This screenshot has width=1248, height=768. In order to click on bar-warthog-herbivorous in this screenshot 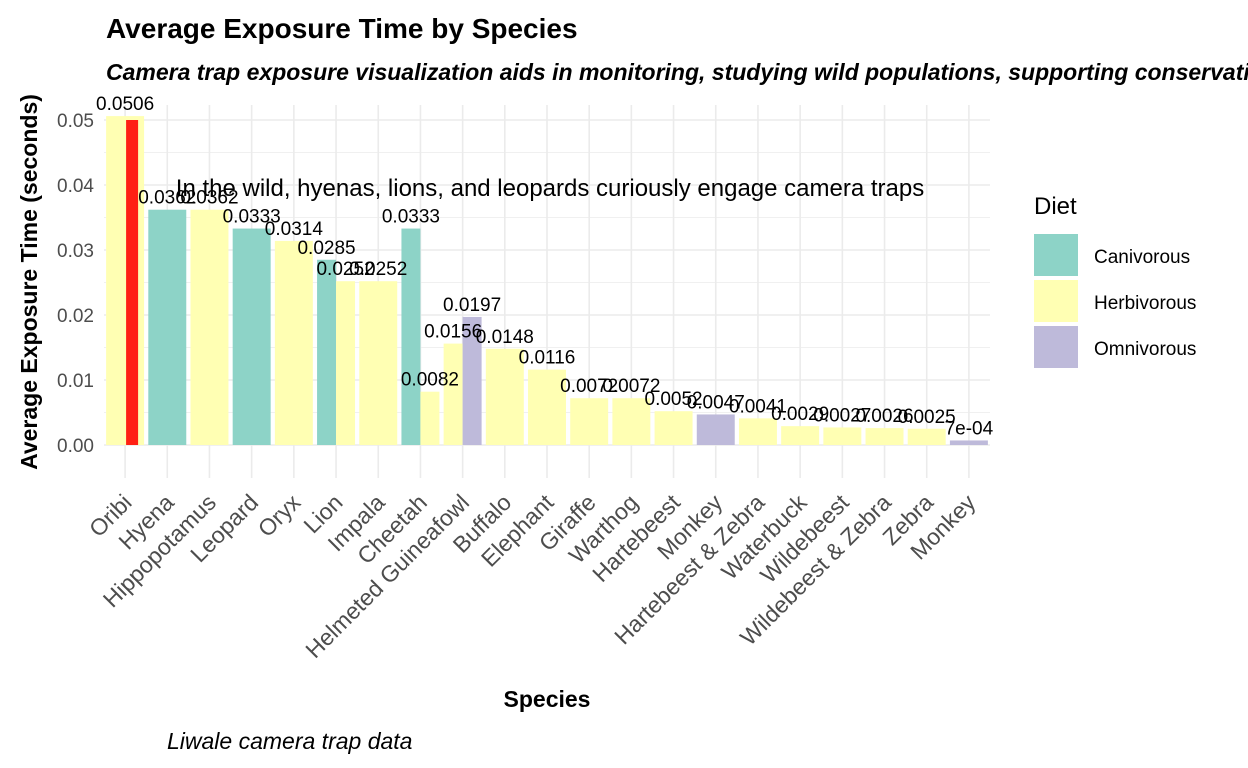, I will do `click(631, 421)`.